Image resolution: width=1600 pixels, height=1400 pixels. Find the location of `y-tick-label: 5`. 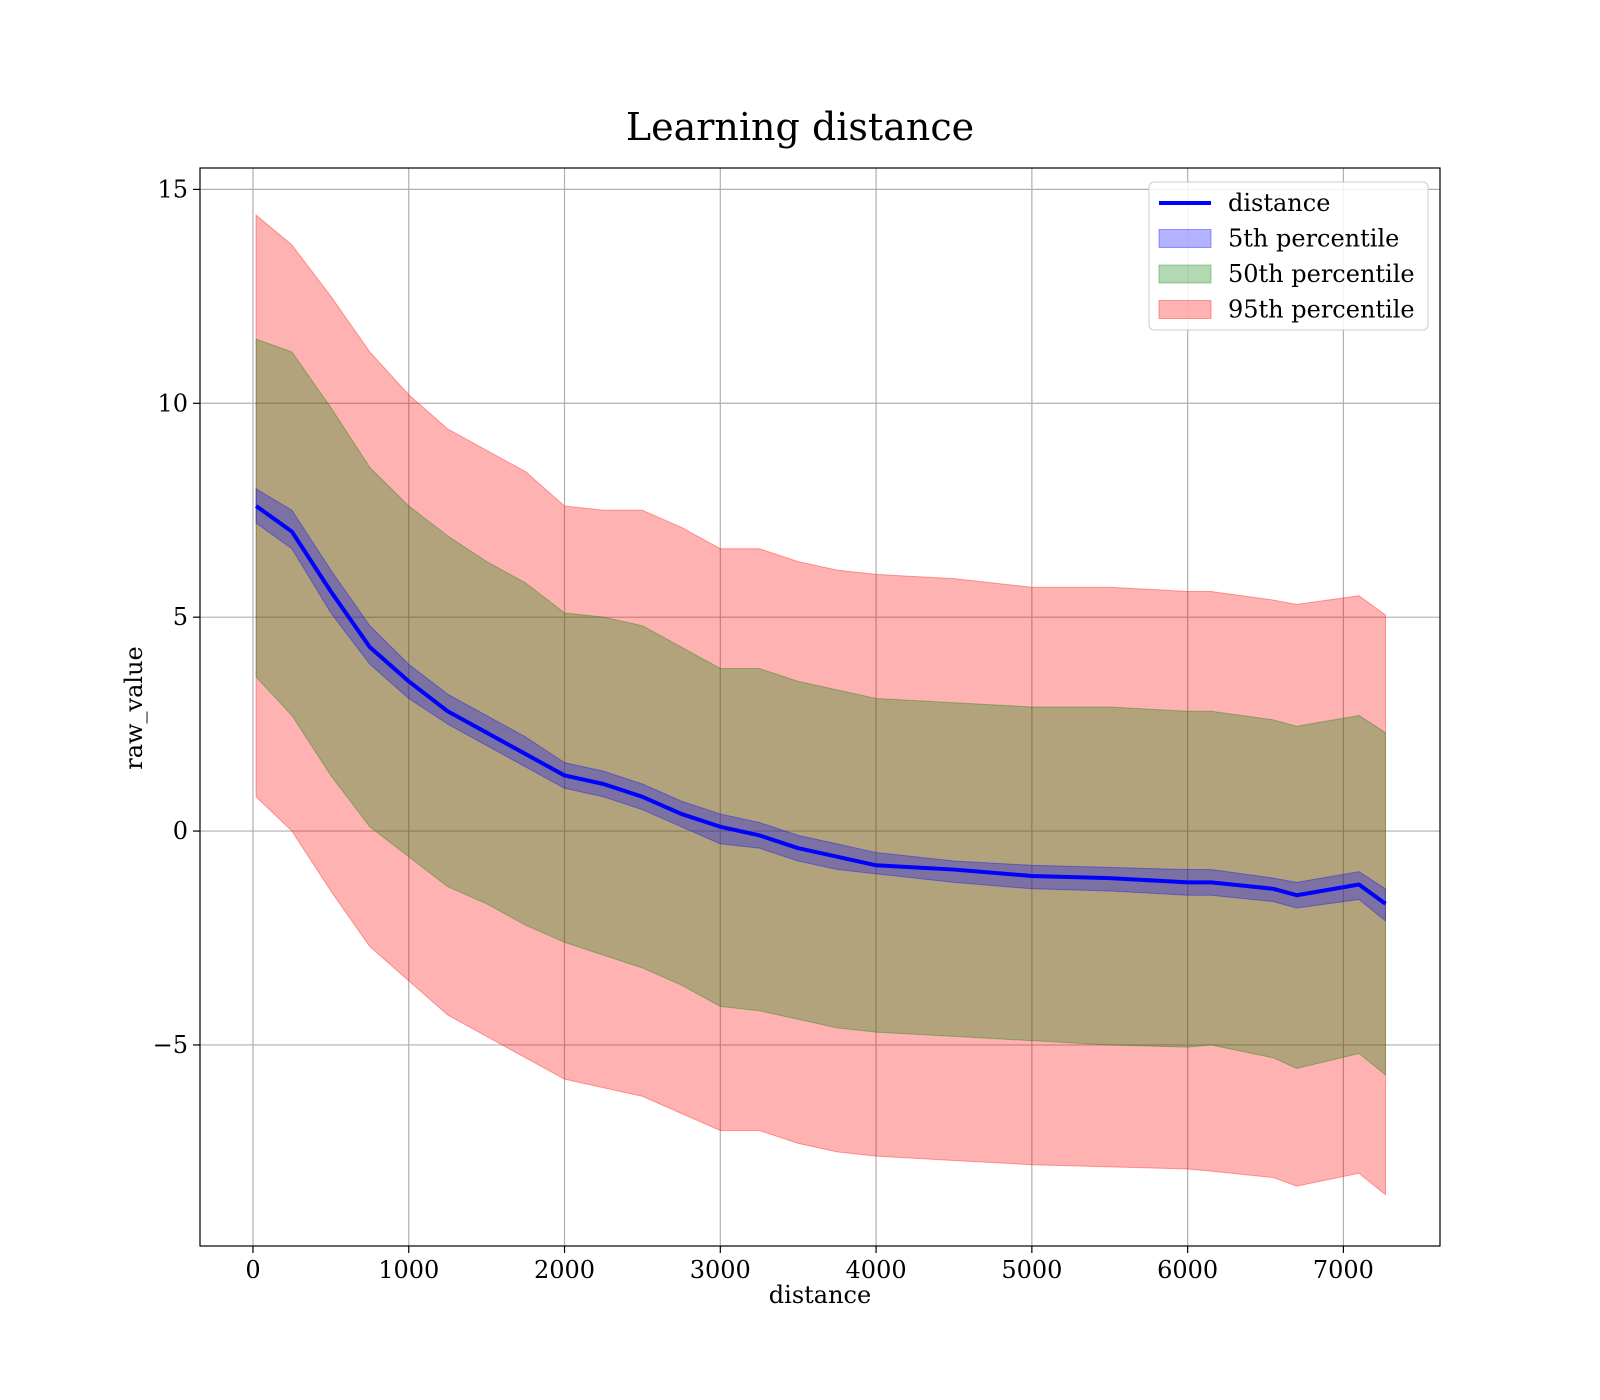

y-tick-label: 5 is located at coordinates (180, 617).